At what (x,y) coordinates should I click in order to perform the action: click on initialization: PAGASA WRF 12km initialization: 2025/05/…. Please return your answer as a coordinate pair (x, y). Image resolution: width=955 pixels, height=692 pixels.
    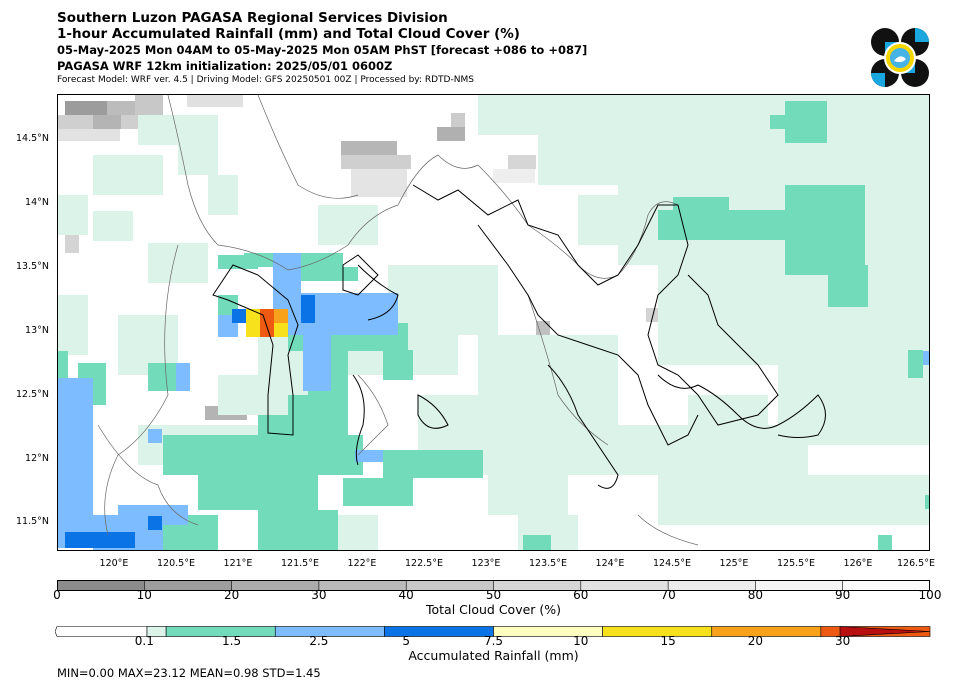
    Looking at the image, I should click on (225, 66).